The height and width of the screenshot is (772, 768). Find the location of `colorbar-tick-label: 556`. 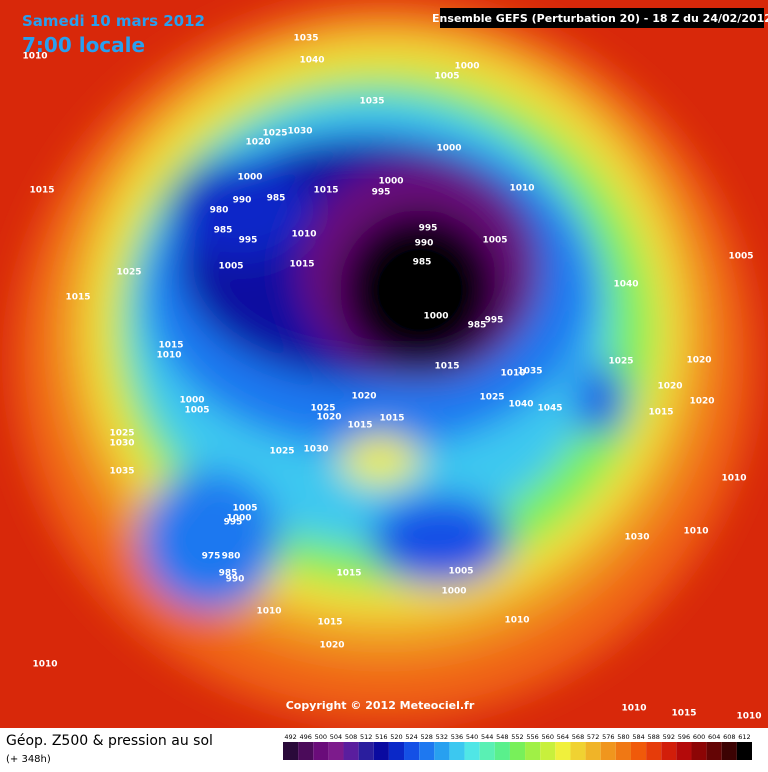

colorbar-tick-label: 556 is located at coordinates (532, 737).